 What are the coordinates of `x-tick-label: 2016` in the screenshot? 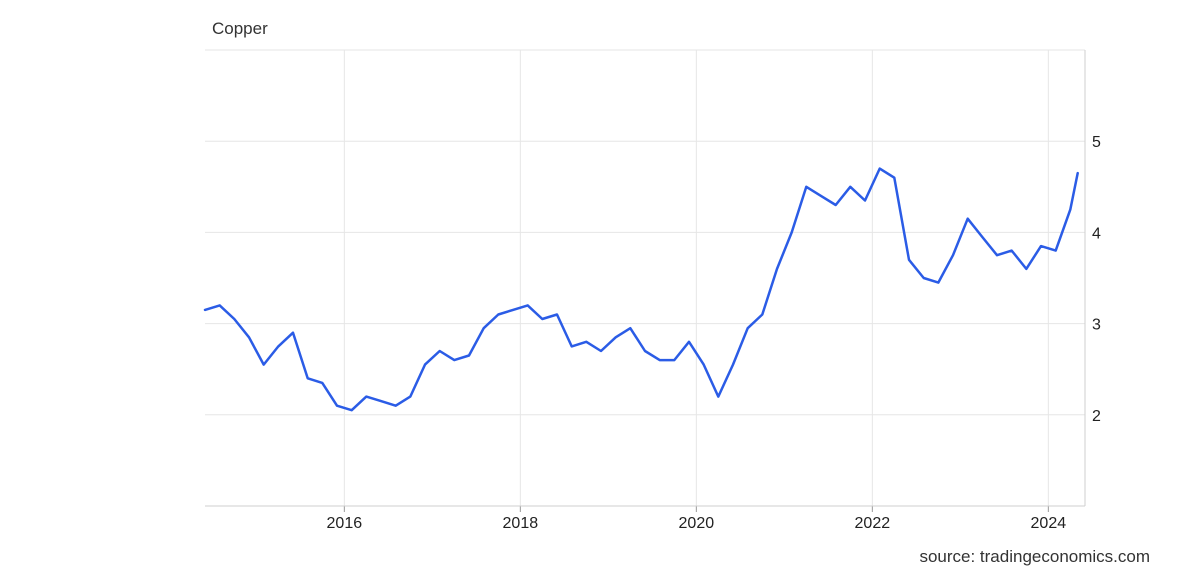 It's located at (345, 523).